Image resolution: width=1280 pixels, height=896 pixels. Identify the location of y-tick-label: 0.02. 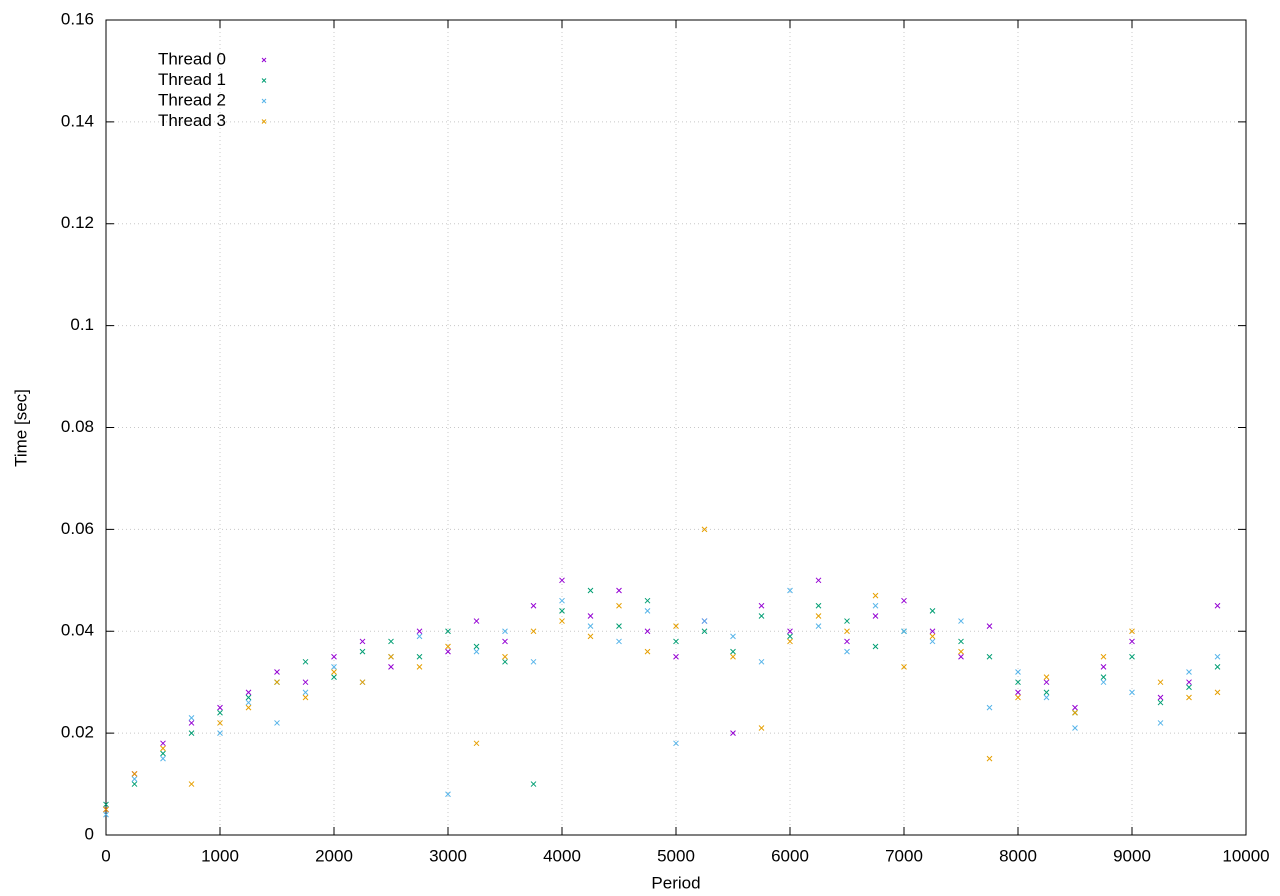
(77, 732).